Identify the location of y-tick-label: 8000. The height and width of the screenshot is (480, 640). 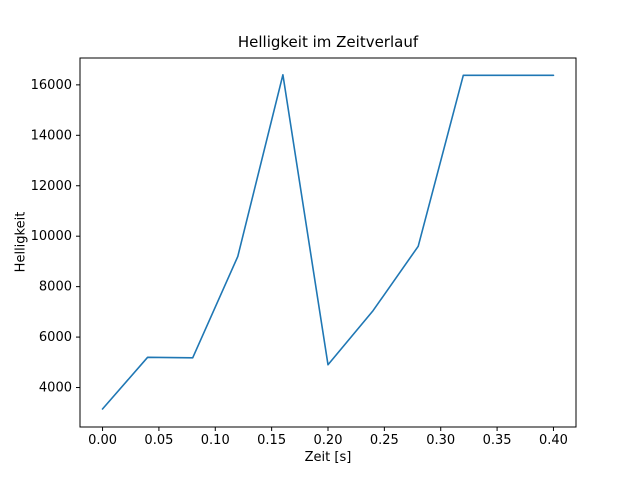
(55, 287).